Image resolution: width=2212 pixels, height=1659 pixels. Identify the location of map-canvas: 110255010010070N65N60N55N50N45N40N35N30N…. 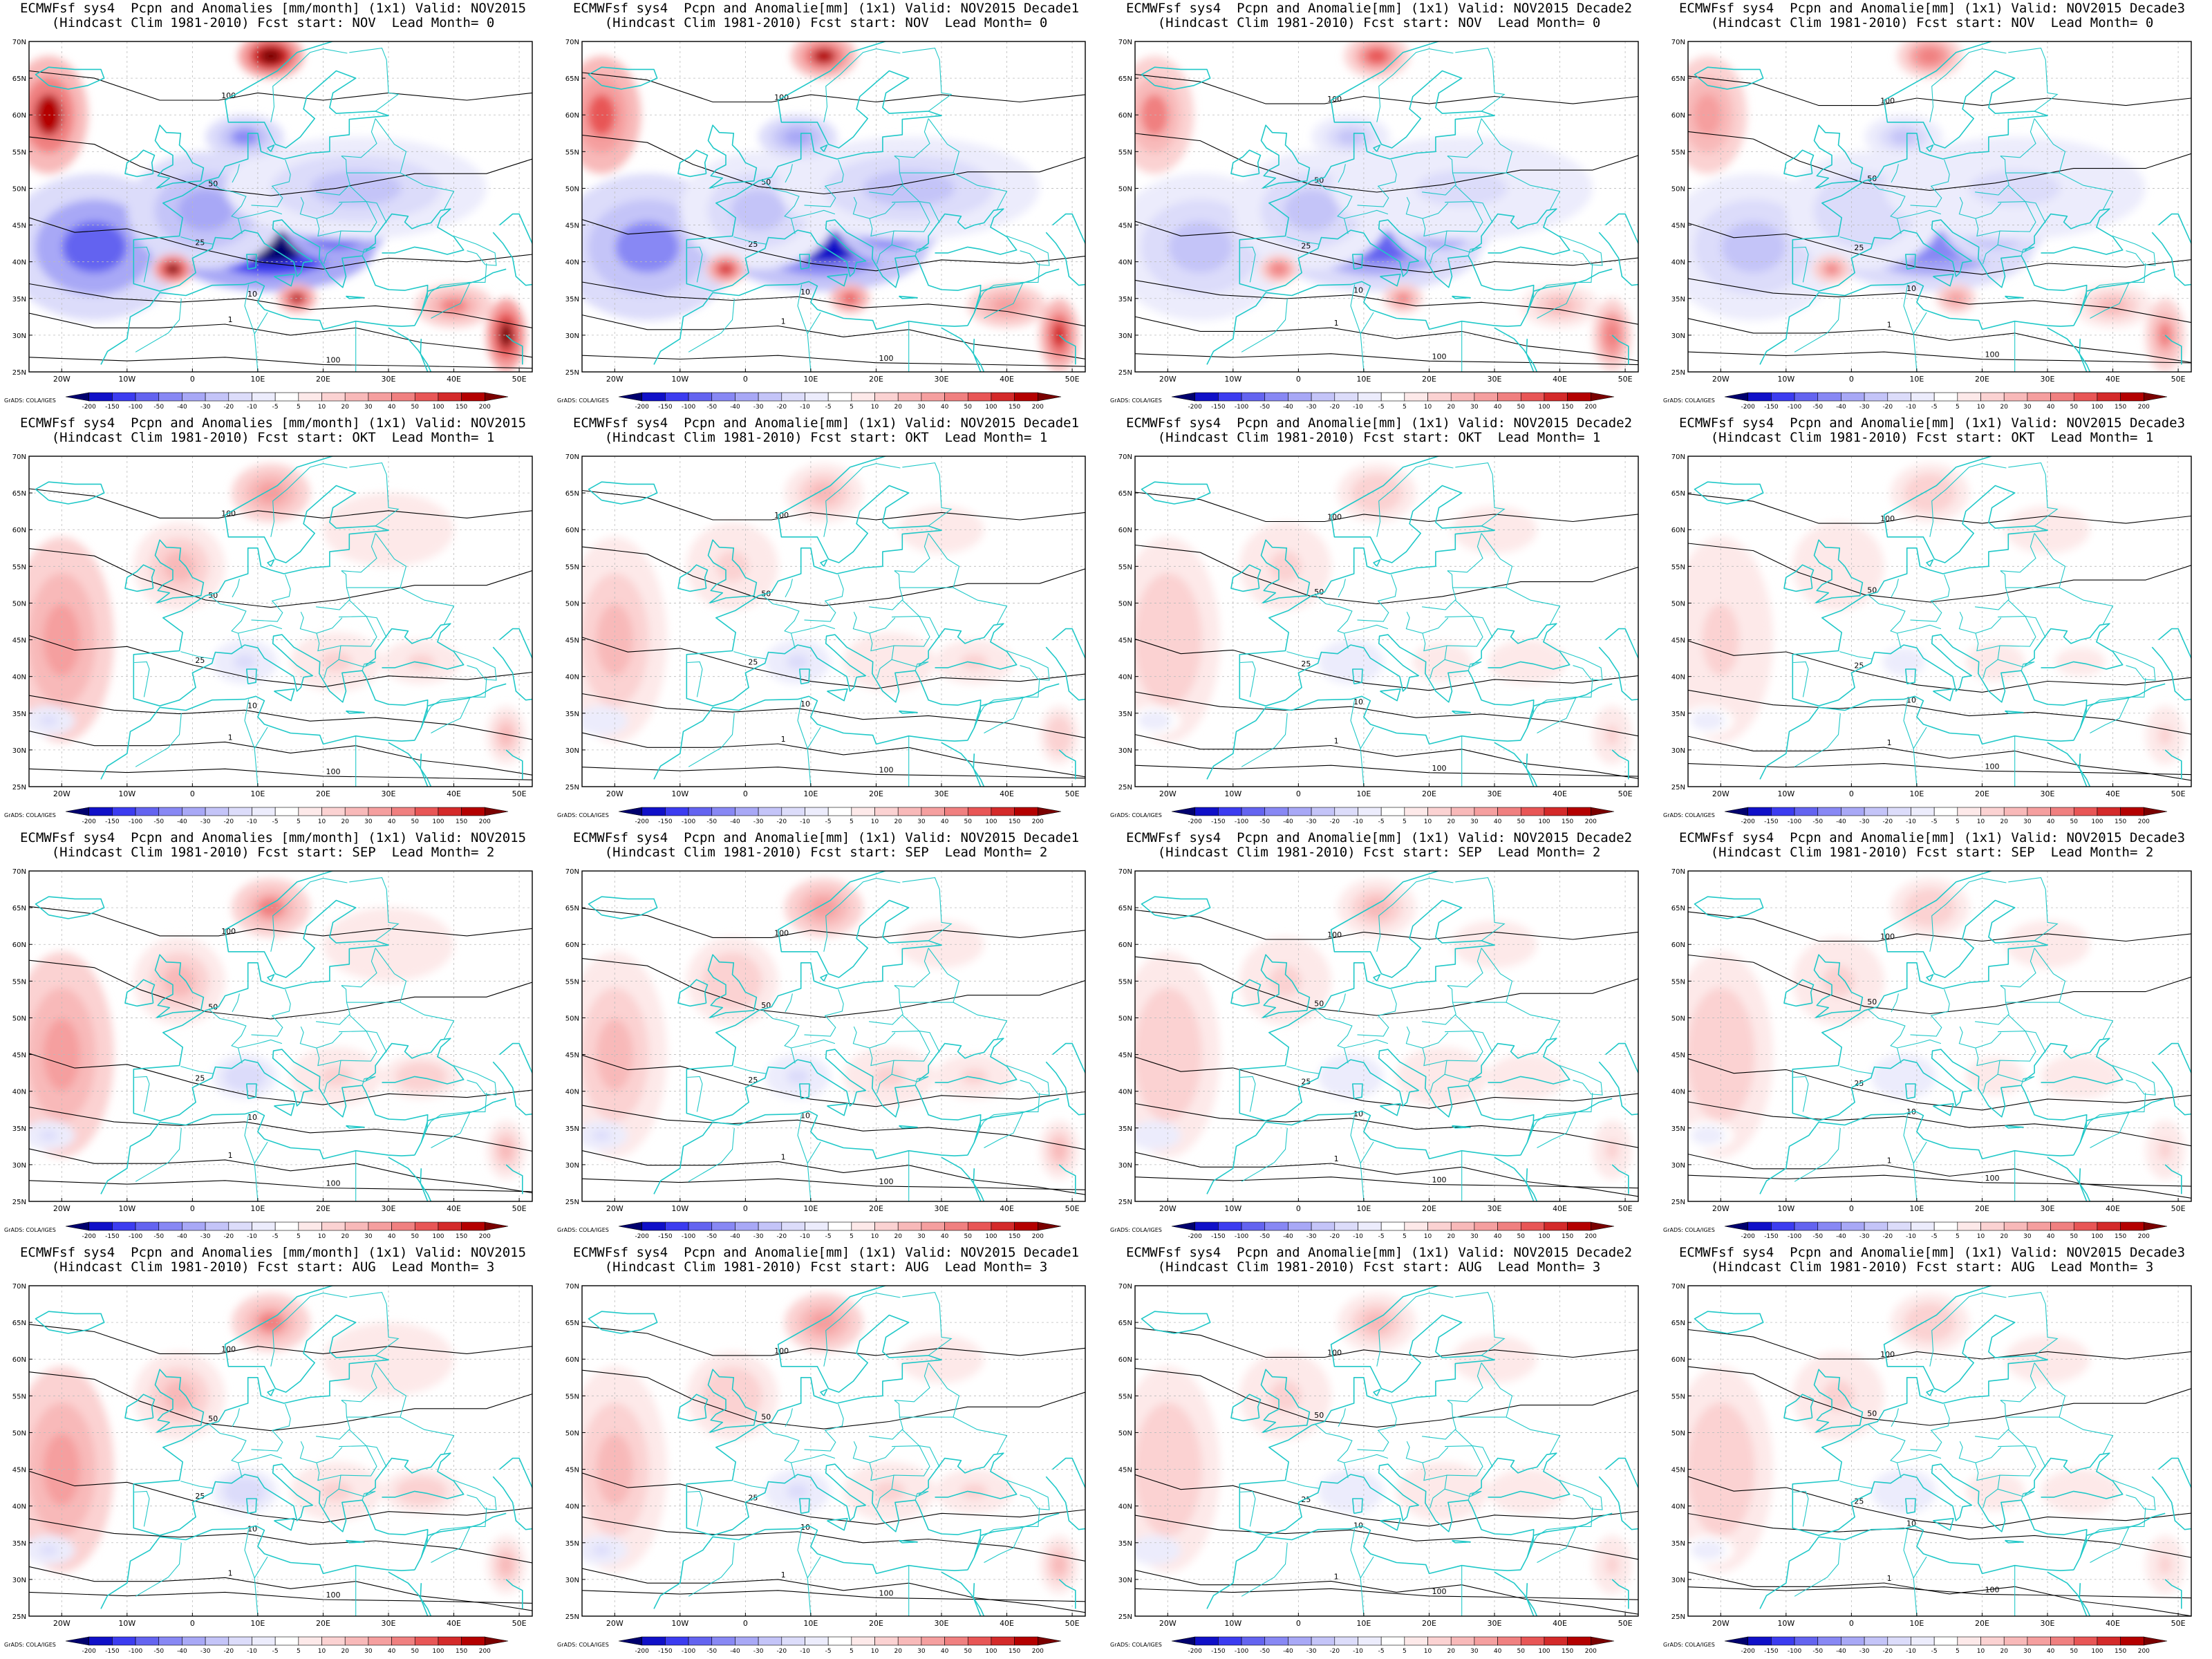
(1928, 225).